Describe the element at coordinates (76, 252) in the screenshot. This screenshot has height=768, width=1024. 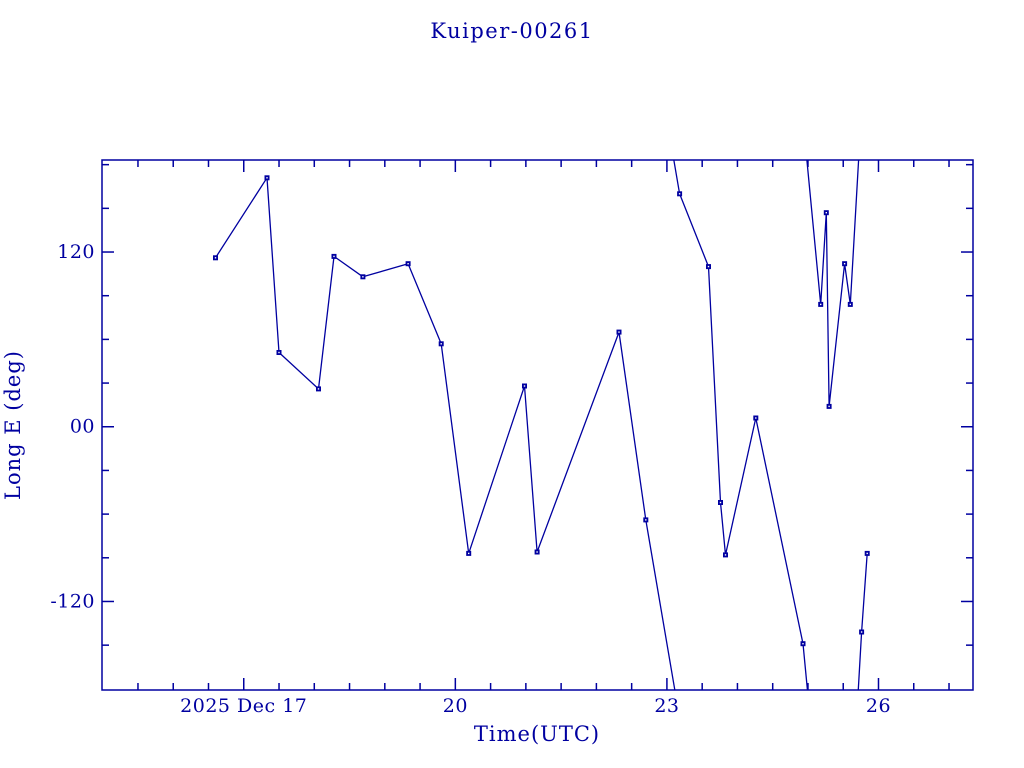
I see `y-tick-label: 120` at that location.